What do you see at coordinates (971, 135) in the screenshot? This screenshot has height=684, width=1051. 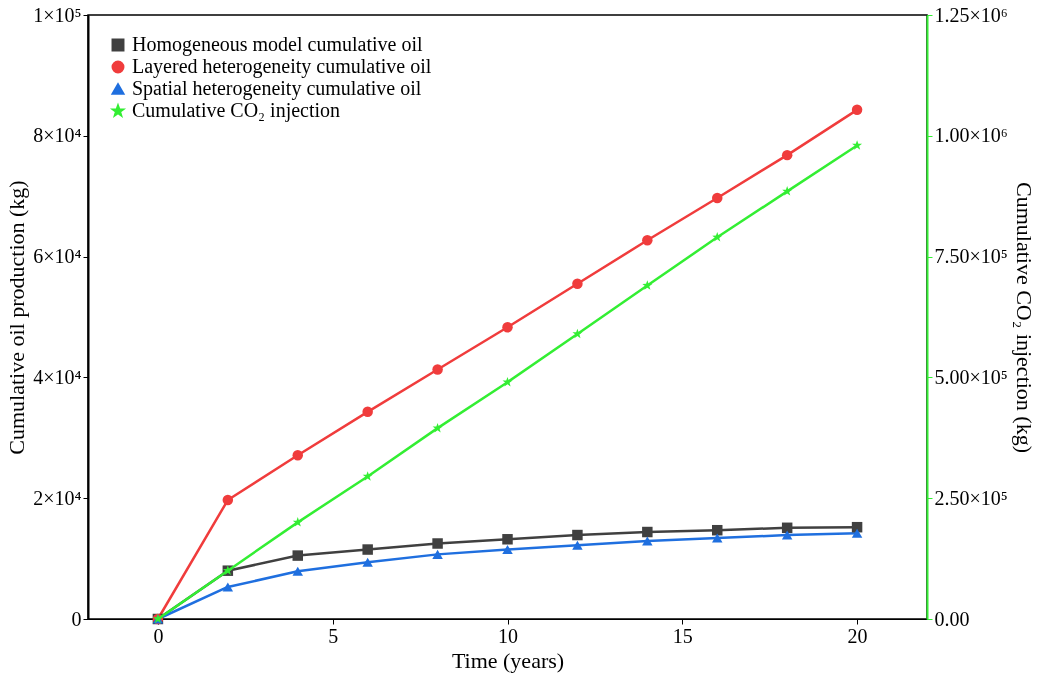 I see `y2-tick-label: 1.00×10⁶` at bounding box center [971, 135].